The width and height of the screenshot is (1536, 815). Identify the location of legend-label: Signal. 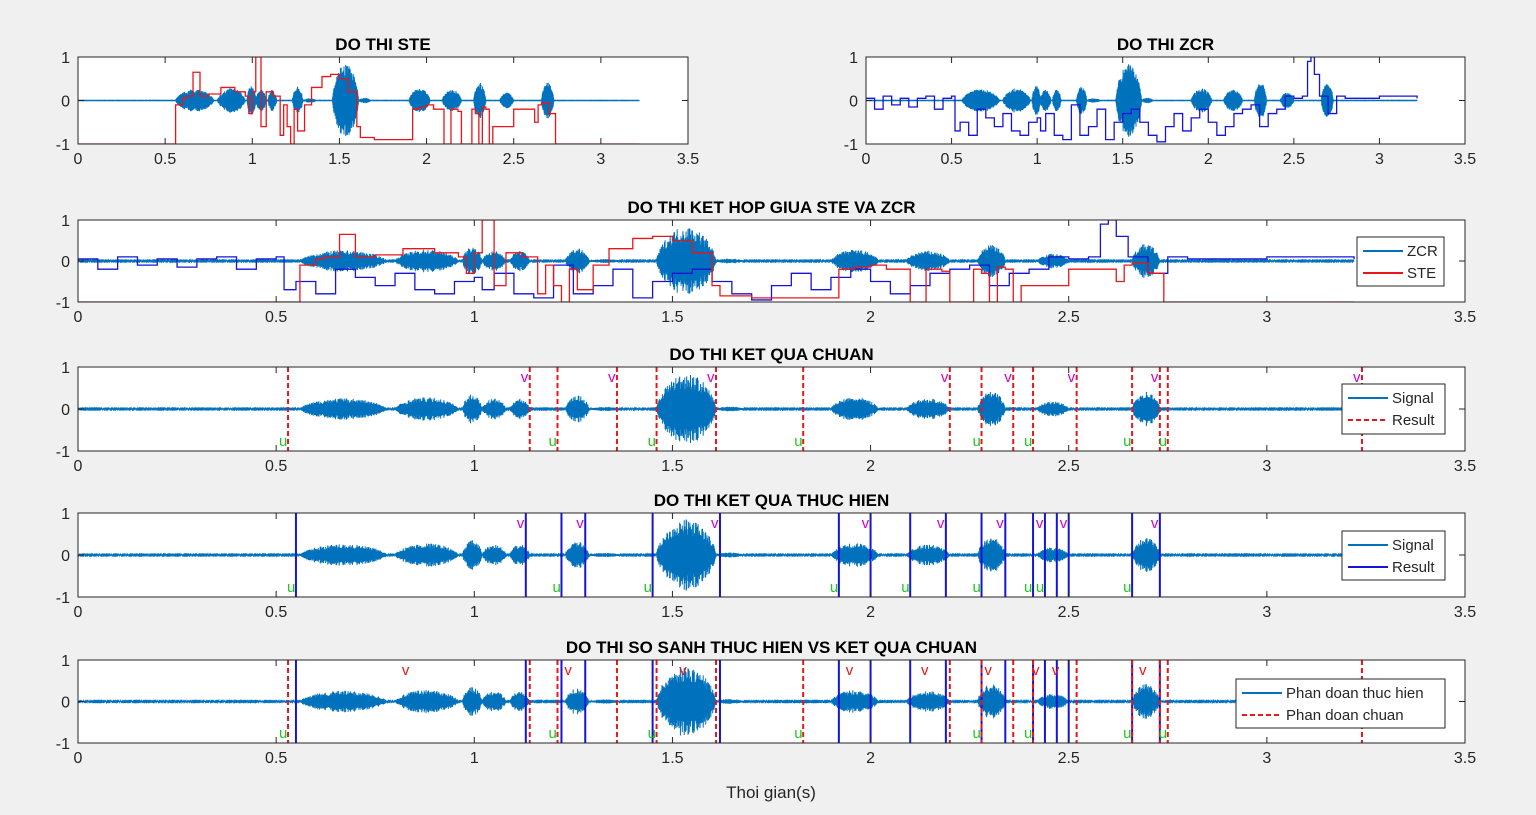
(1413, 398).